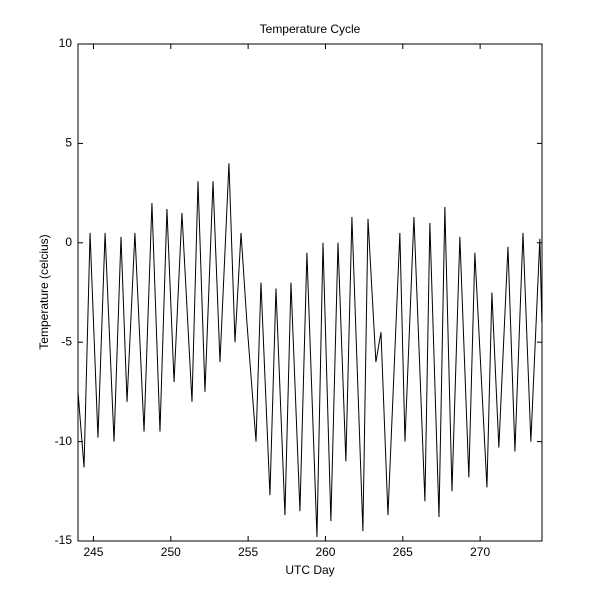 This screenshot has width=600, height=610. Describe the element at coordinates (310, 29) in the screenshot. I see `chart-title: Temperature Cycle` at that location.